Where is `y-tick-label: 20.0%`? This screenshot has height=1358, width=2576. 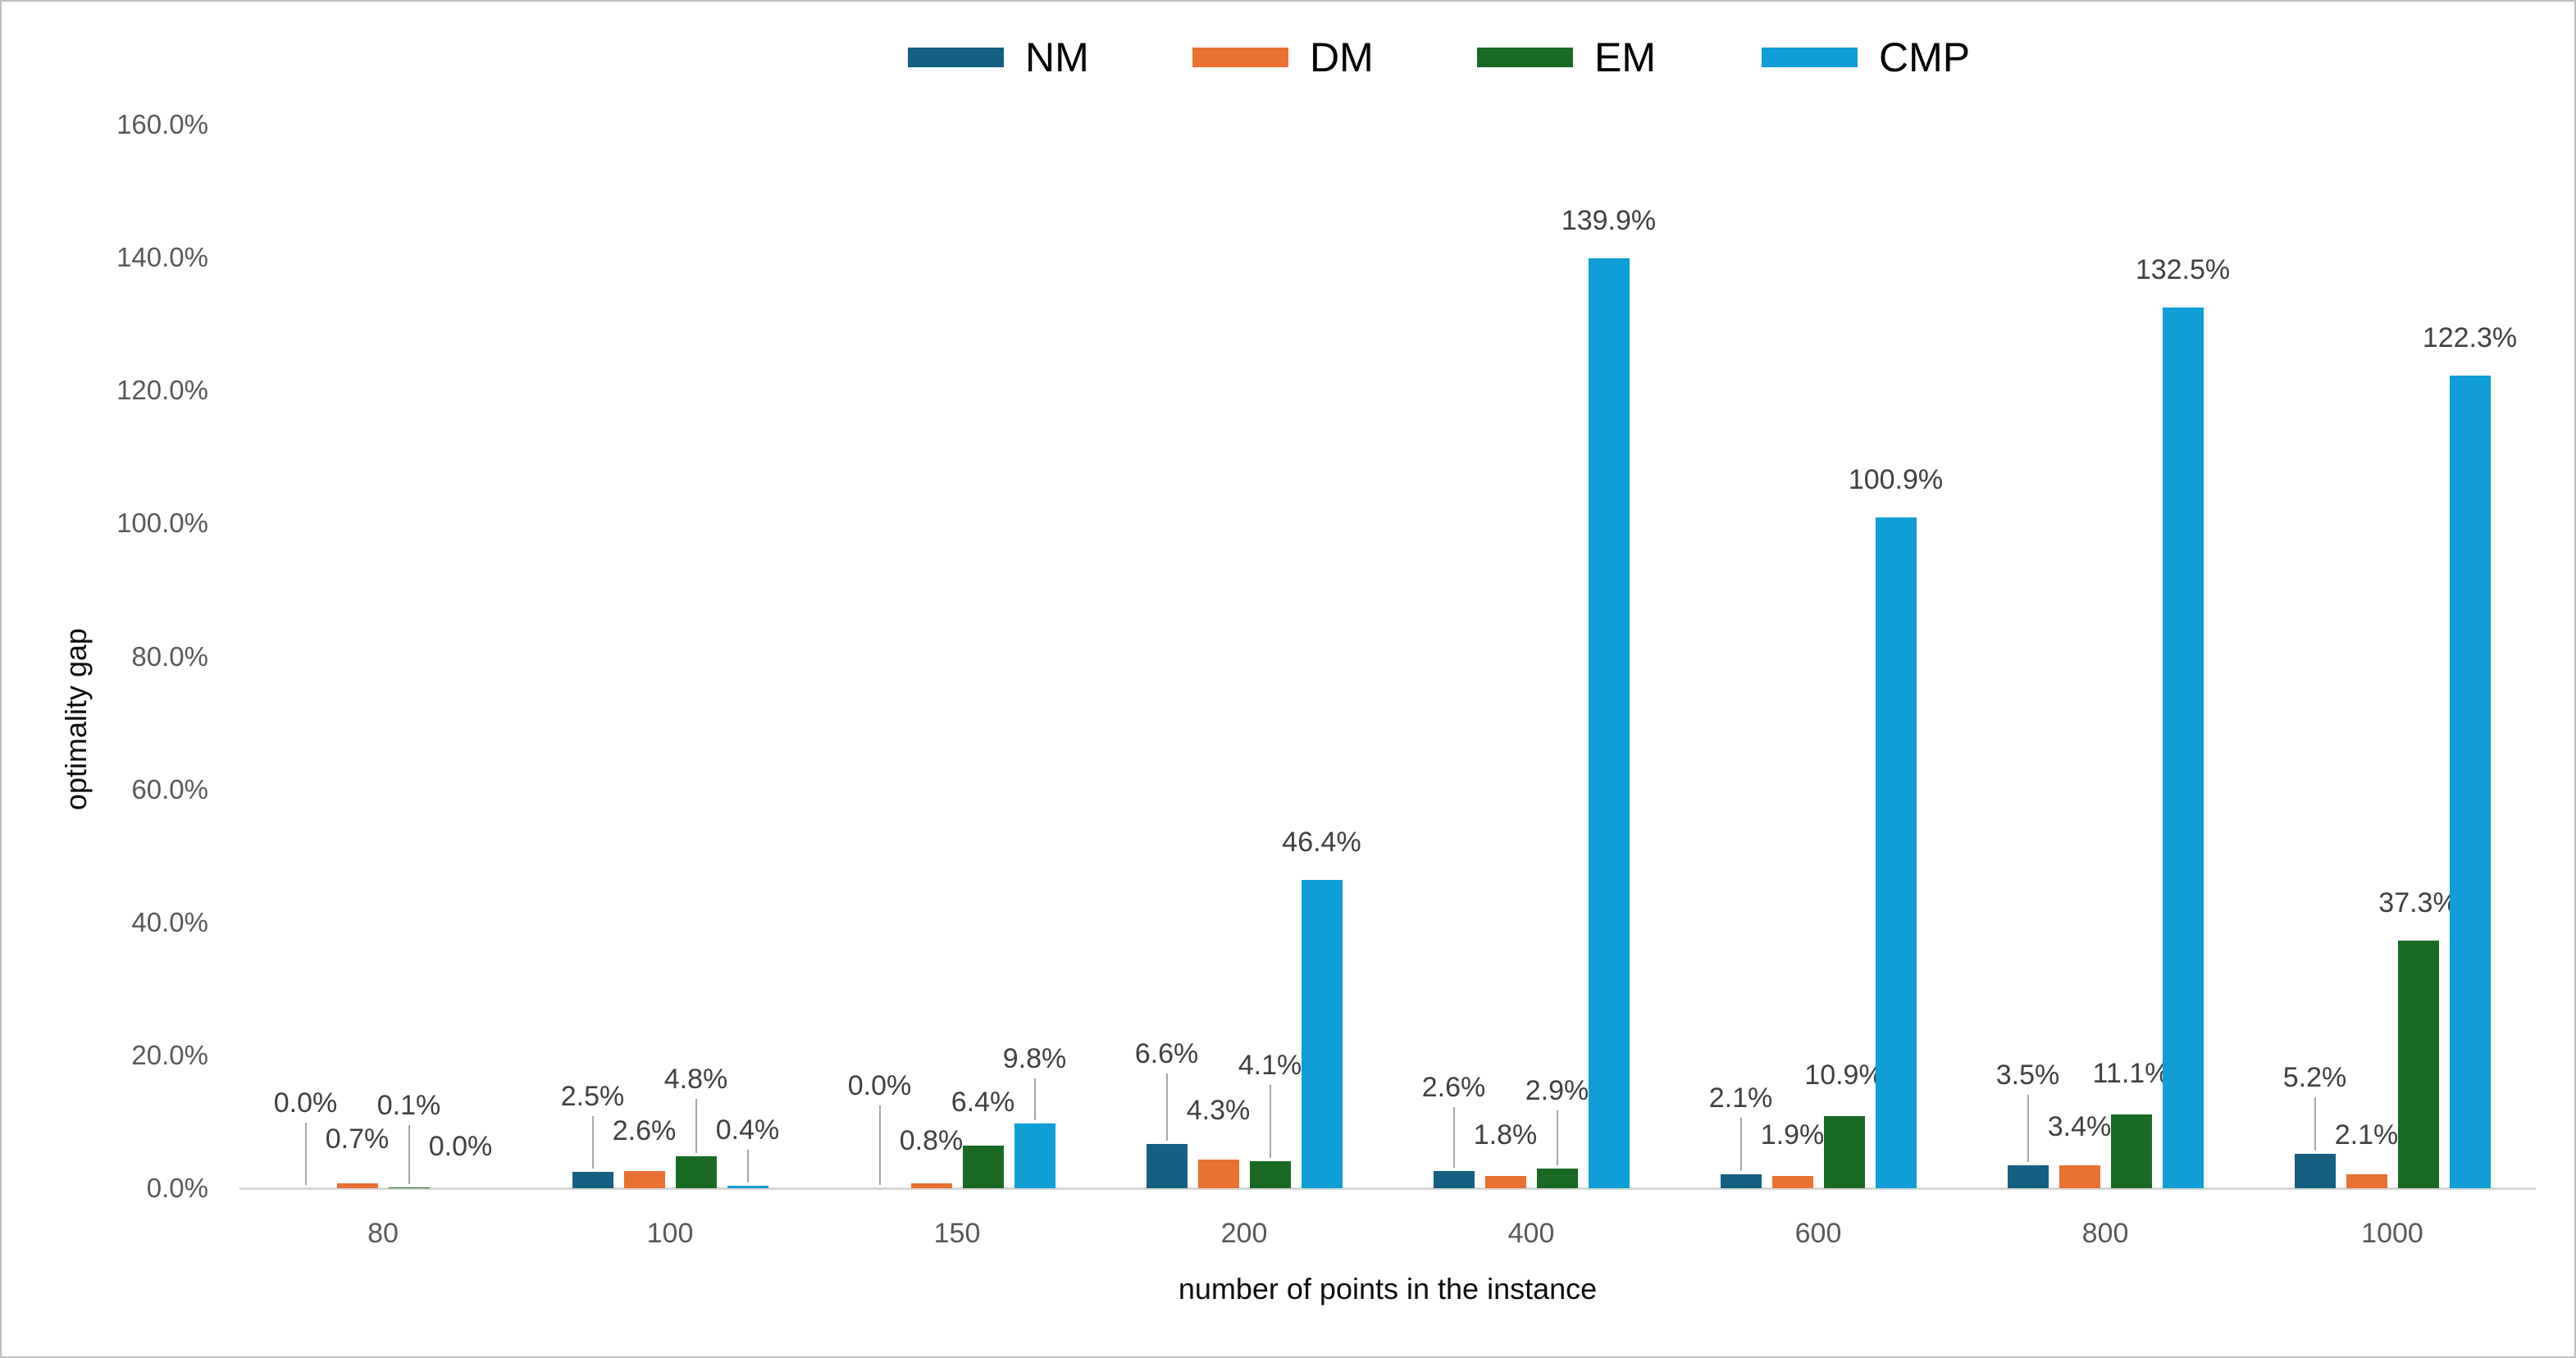
y-tick-label: 20.0% is located at coordinates (169, 1054).